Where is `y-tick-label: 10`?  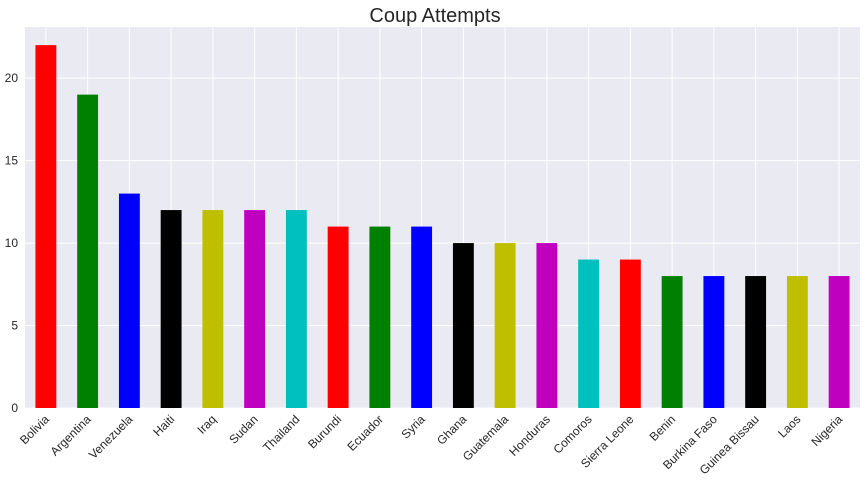 y-tick-label: 10 is located at coordinates (12, 243).